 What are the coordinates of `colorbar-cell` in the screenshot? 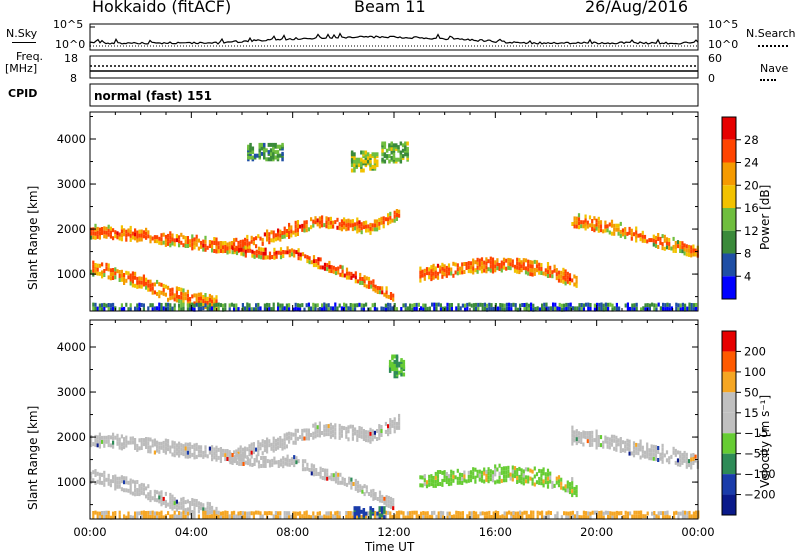 It's located at (729, 484).